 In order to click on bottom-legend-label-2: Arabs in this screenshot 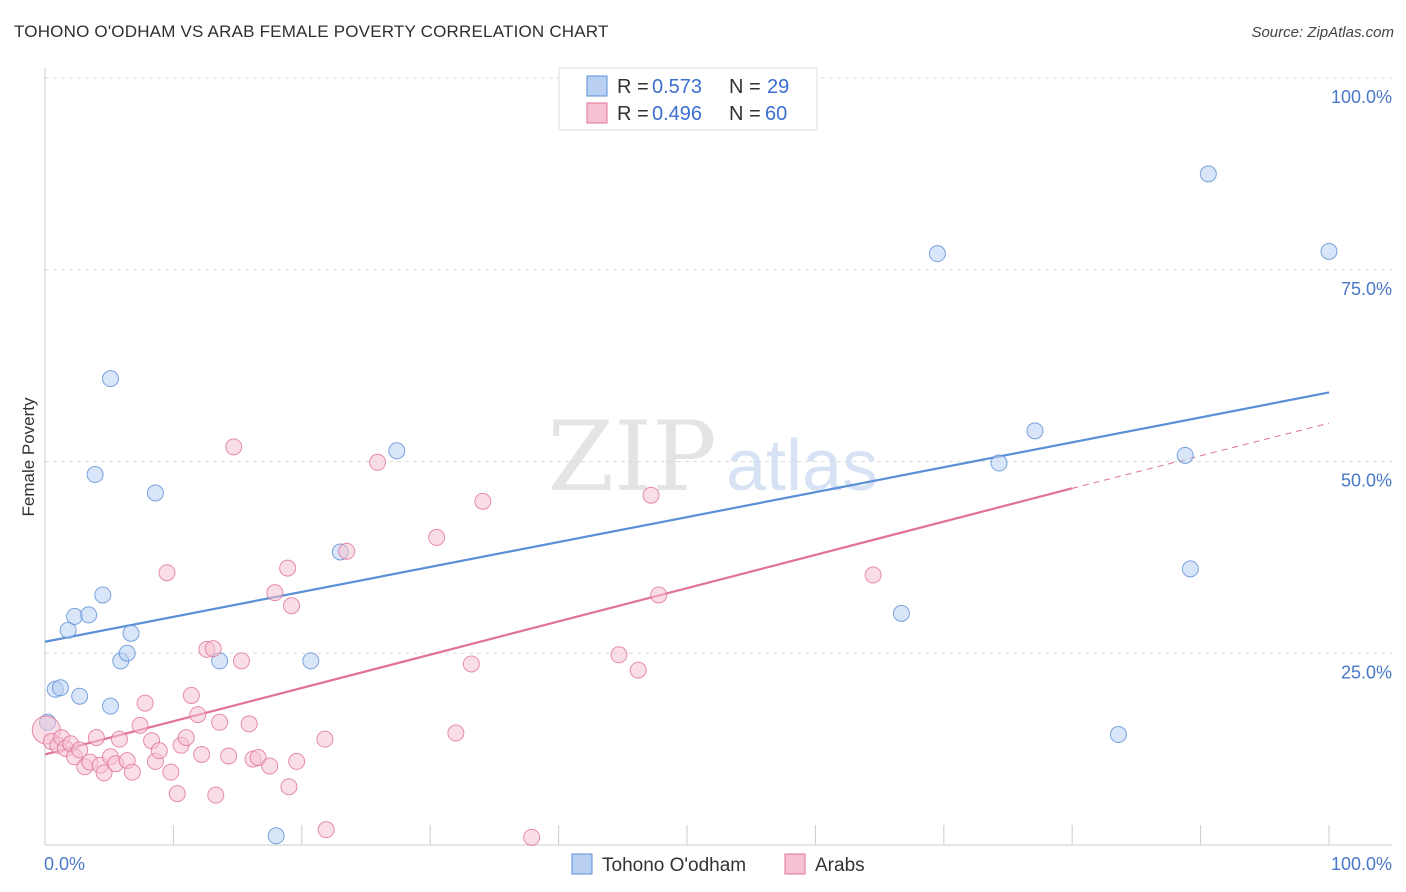, I will do `click(840, 865)`.